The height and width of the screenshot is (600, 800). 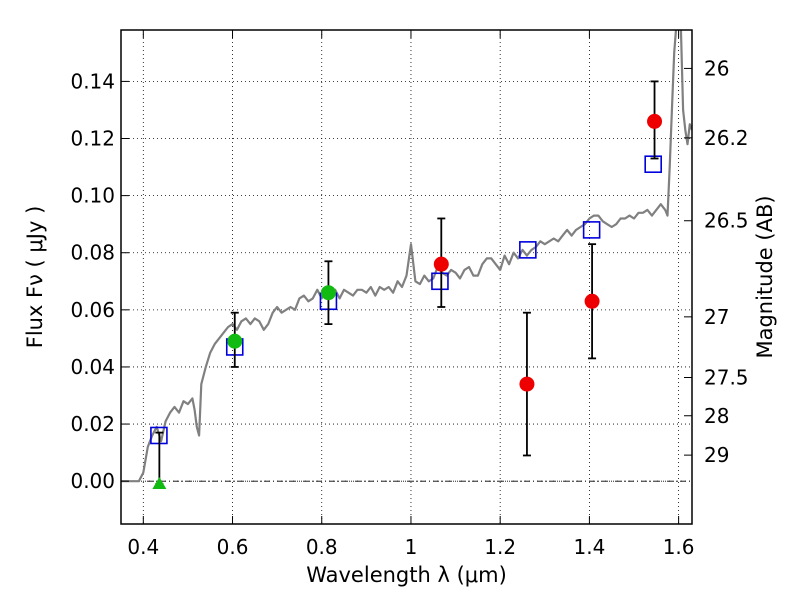 What do you see at coordinates (716, 317) in the screenshot?
I see `magnitude-tick-label: 27` at bounding box center [716, 317].